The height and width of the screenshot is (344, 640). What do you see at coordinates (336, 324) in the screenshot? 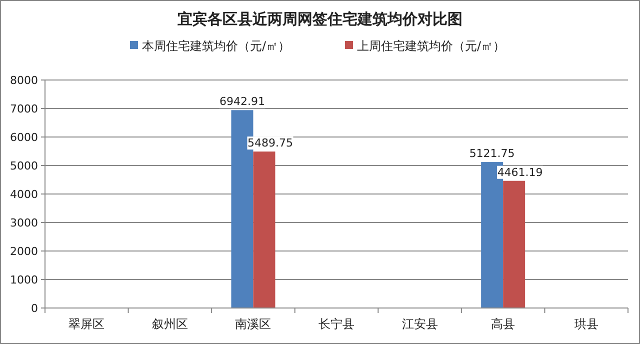
I see `x-tick-label: 长宁县` at bounding box center [336, 324].